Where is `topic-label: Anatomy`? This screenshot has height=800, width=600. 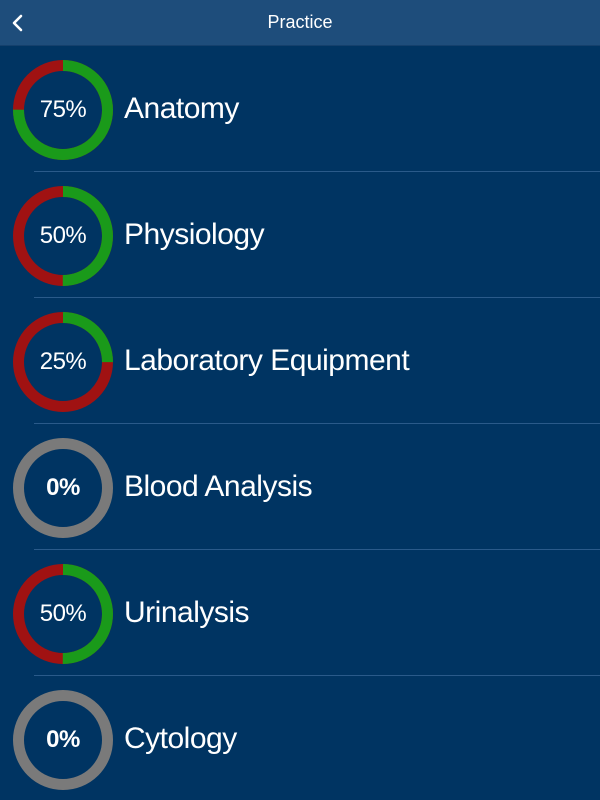
topic-label: Anatomy is located at coordinates (181, 108).